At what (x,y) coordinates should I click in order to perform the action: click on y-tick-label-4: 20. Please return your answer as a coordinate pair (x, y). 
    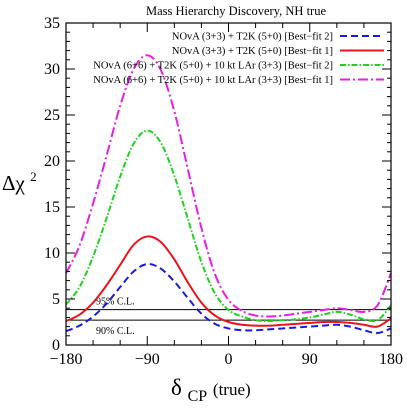
    Looking at the image, I should click on (52, 161).